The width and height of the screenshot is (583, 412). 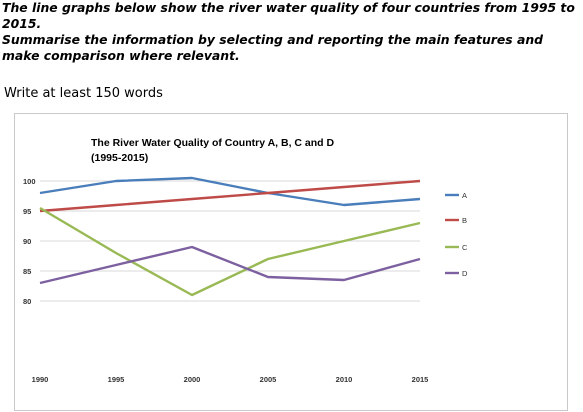 I want to click on y-tick-label: 80, so click(x=27, y=301).